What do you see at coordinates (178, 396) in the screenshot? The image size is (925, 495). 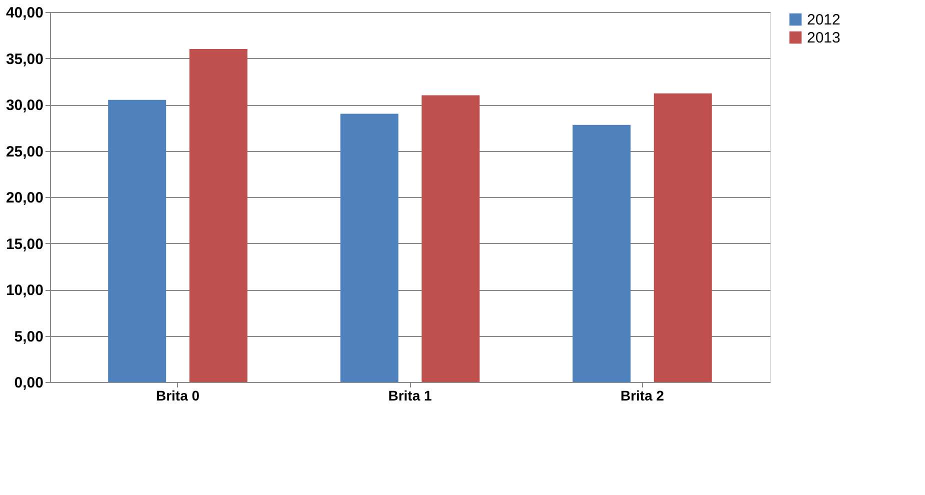 I see `x-tick-label: Brita 0` at bounding box center [178, 396].